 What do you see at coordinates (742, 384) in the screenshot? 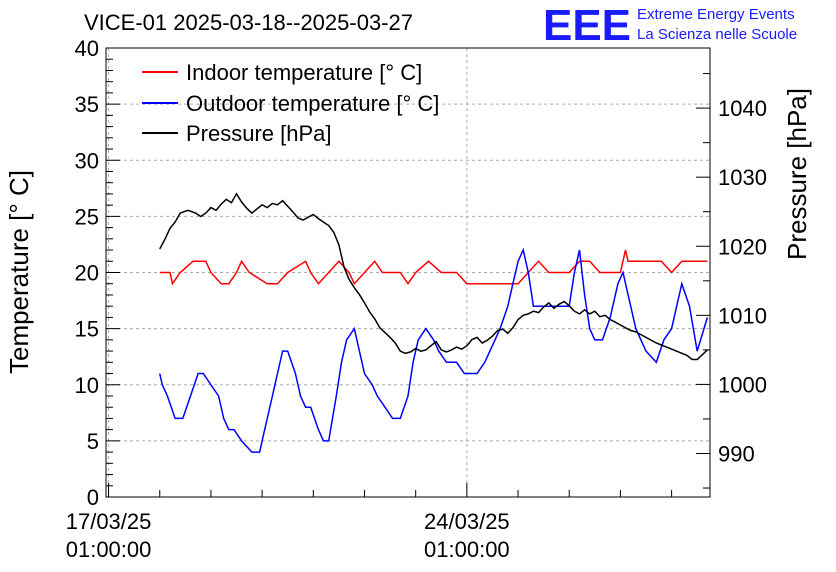
I see `y-tick-label-right: 1000` at bounding box center [742, 384].